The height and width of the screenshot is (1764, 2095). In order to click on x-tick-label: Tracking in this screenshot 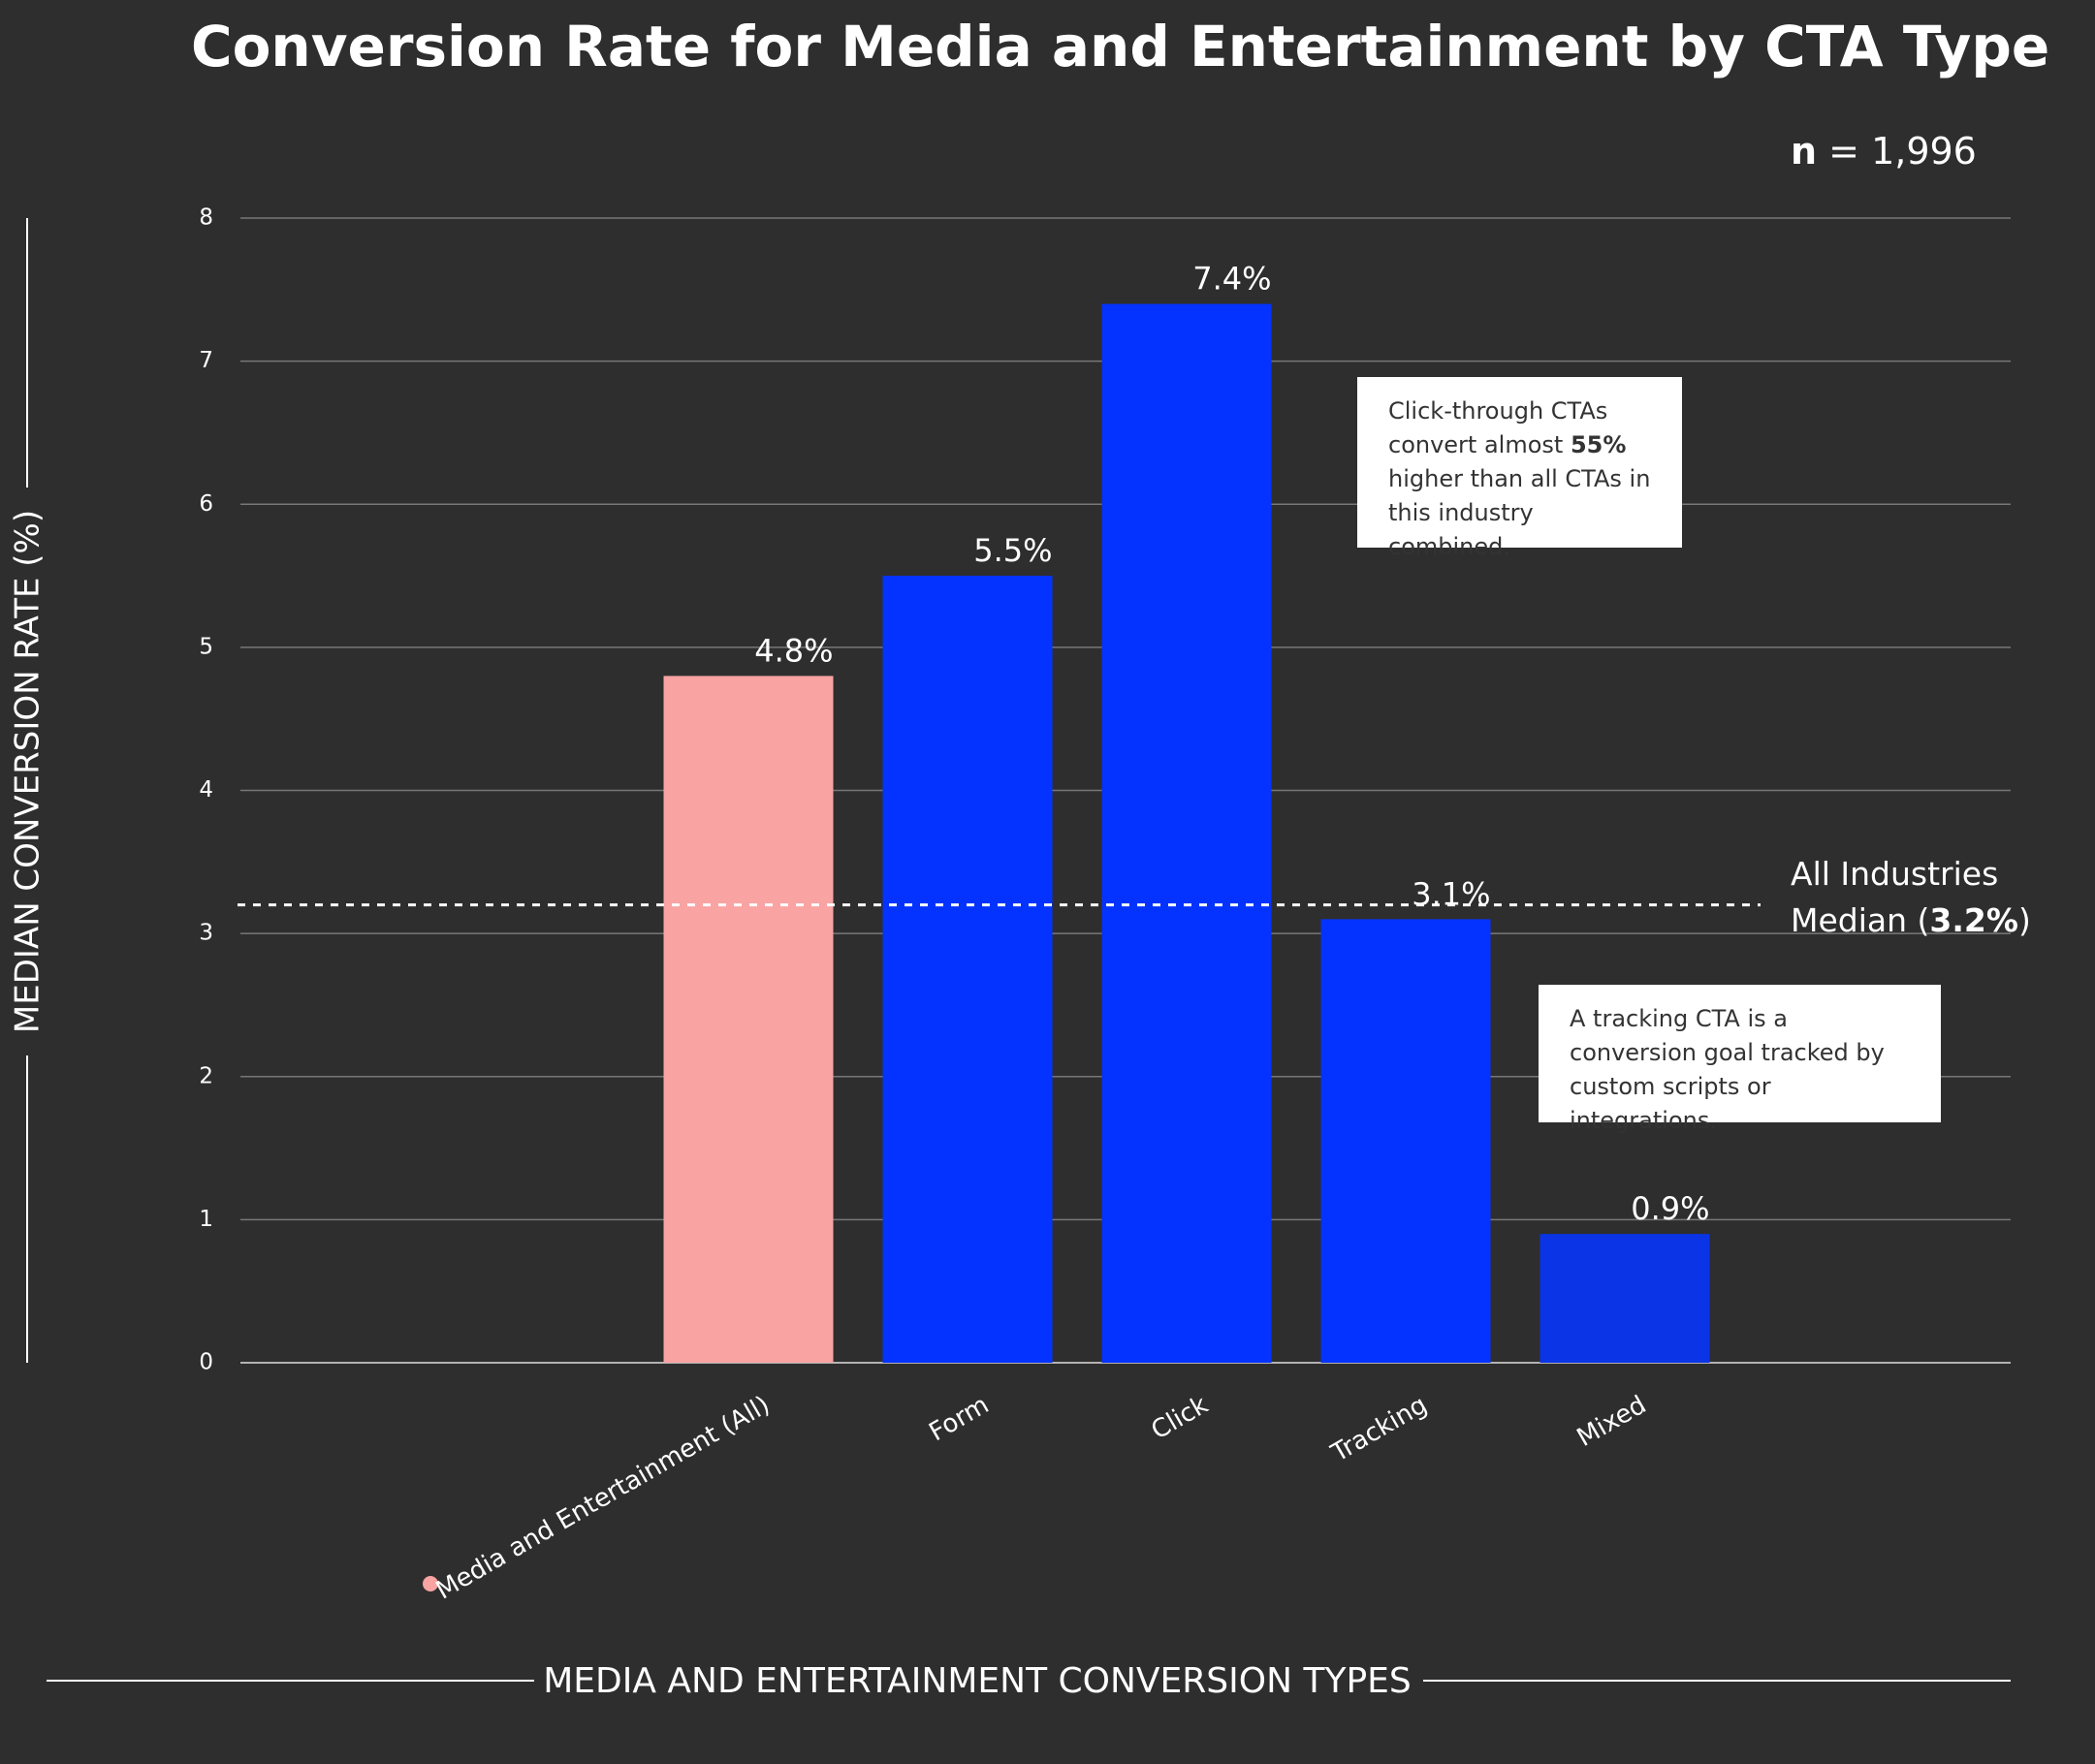, I will do `click(1379, 1430)`.